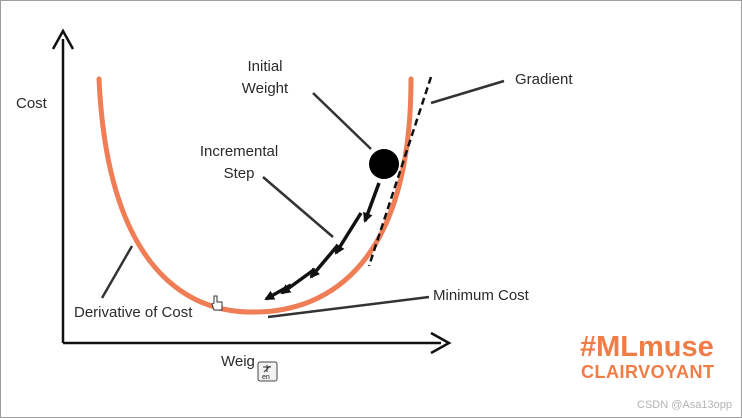  I want to click on hand-cursor-icon, so click(217, 303).